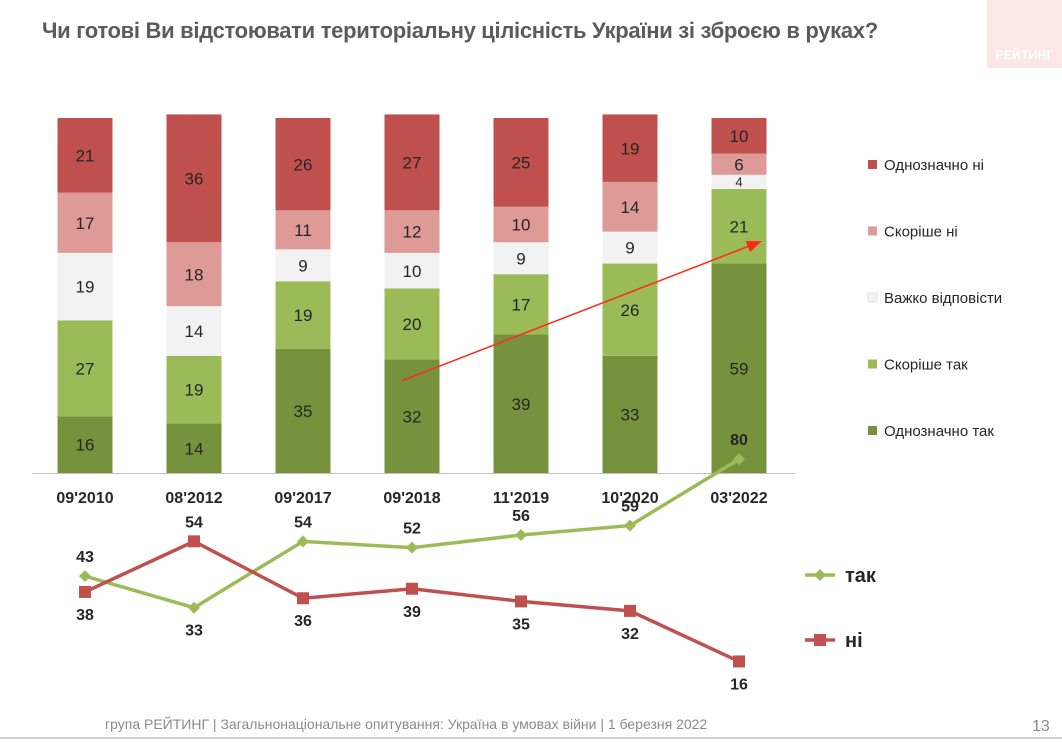 The height and width of the screenshot is (742, 1062). Describe the element at coordinates (872, 231) in the screenshot. I see `legend-swatch-скоріше-ні` at that location.